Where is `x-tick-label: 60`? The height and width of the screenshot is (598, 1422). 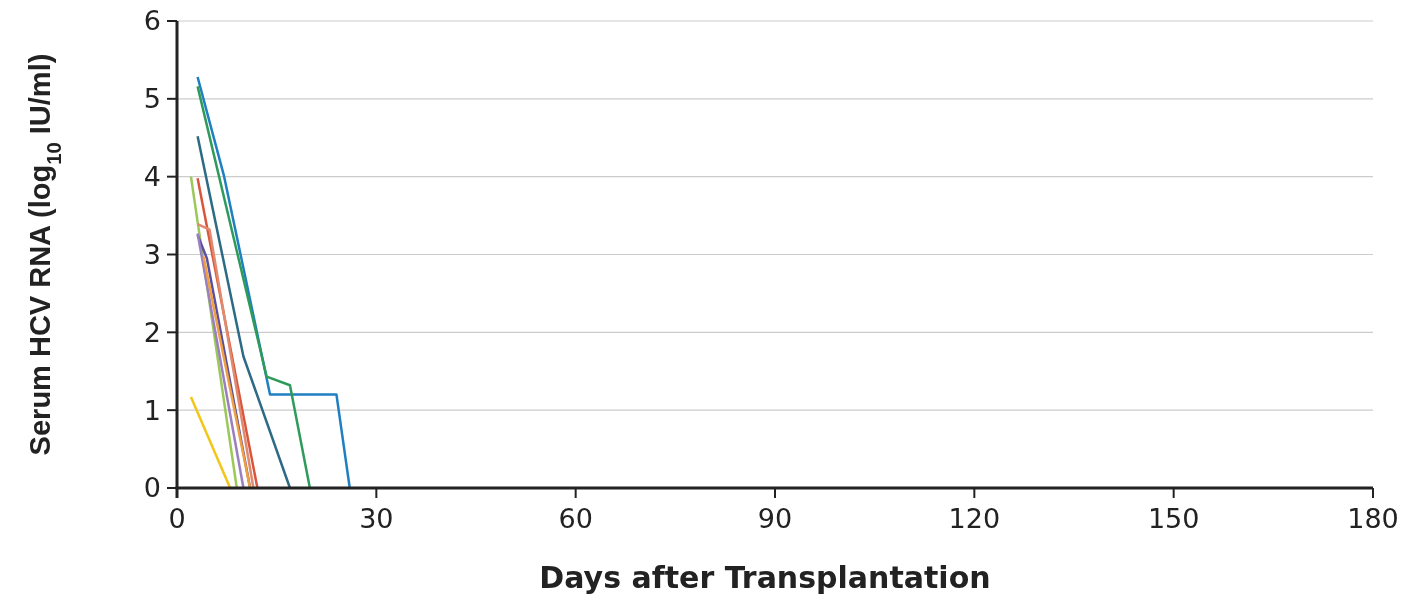
x-tick-label: 60 is located at coordinates (575, 518).